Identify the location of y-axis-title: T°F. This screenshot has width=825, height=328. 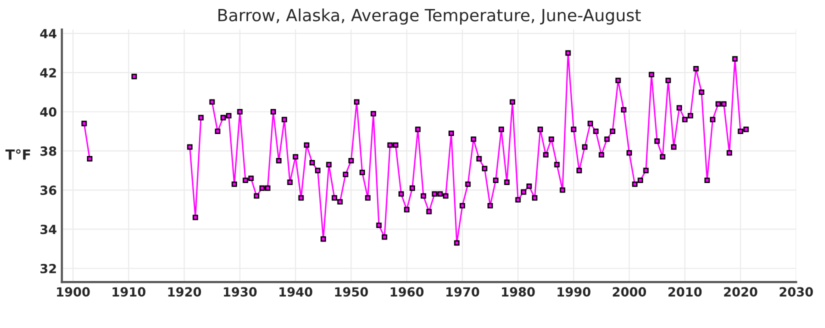
(17, 154).